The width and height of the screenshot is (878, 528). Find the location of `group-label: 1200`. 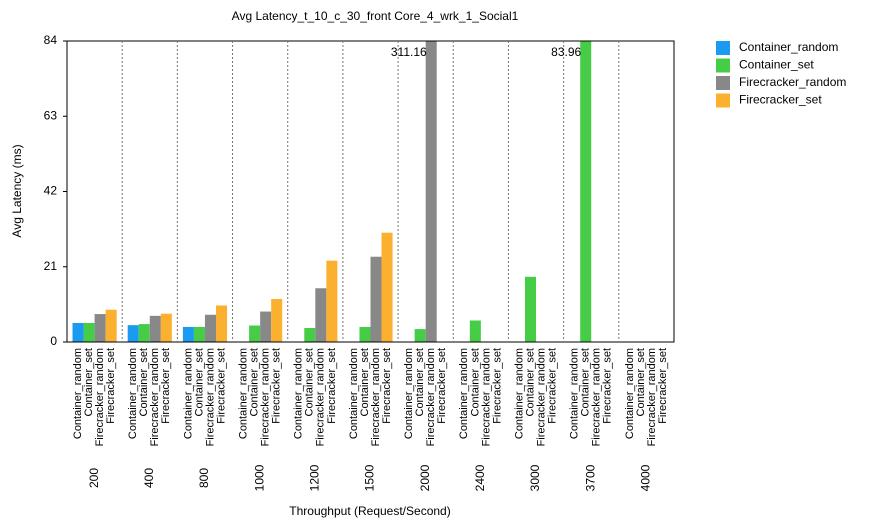

group-label: 1200 is located at coordinates (314, 477).